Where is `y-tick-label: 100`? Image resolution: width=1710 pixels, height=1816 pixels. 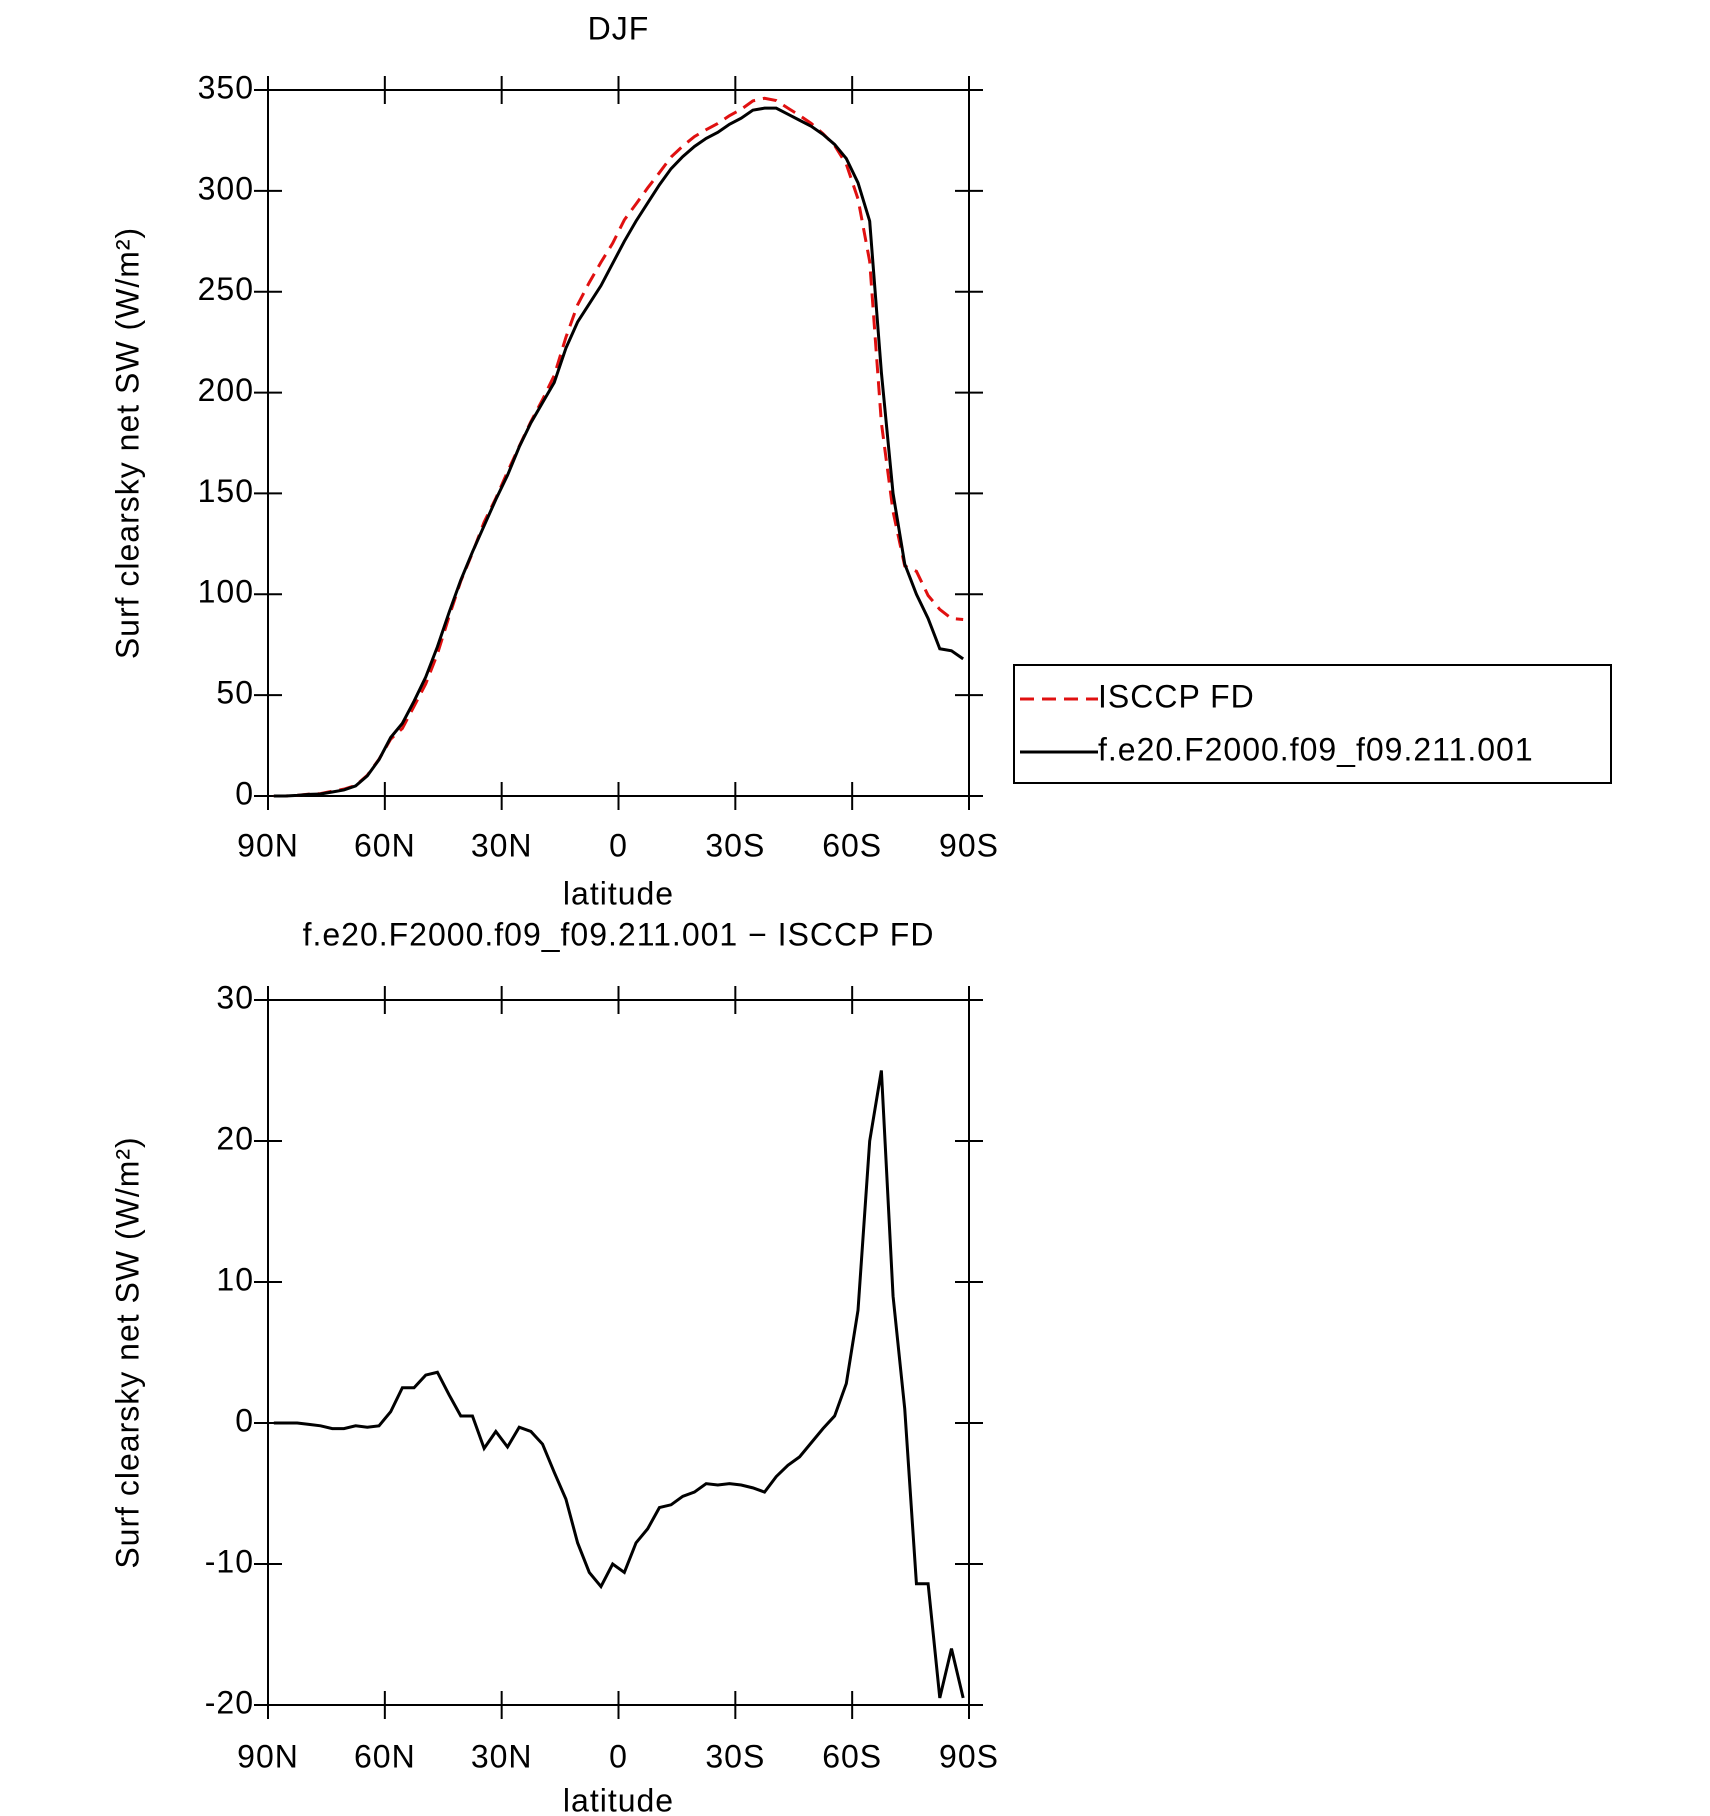
y-tick-label: 100 is located at coordinates (226, 592).